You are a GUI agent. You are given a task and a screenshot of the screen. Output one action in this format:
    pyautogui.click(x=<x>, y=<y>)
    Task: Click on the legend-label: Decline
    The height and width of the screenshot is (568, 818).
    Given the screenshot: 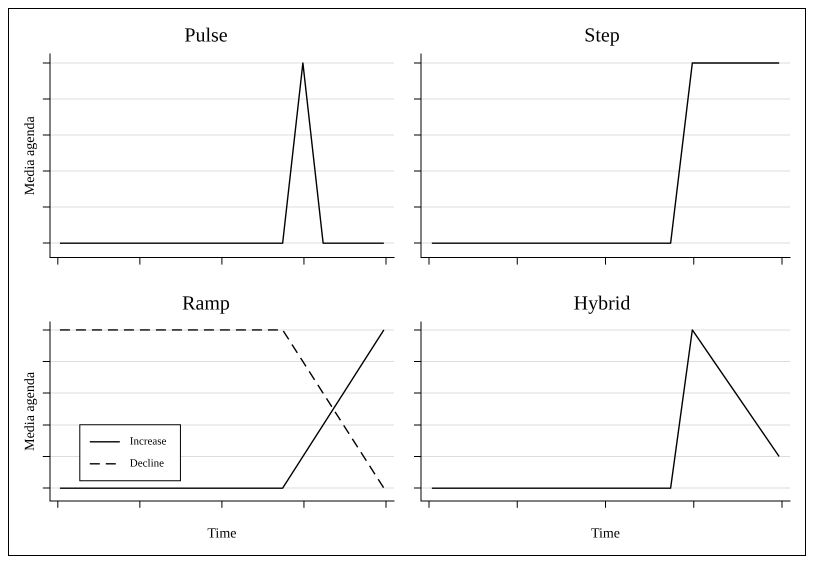 What is the action you would take?
    pyautogui.click(x=147, y=464)
    